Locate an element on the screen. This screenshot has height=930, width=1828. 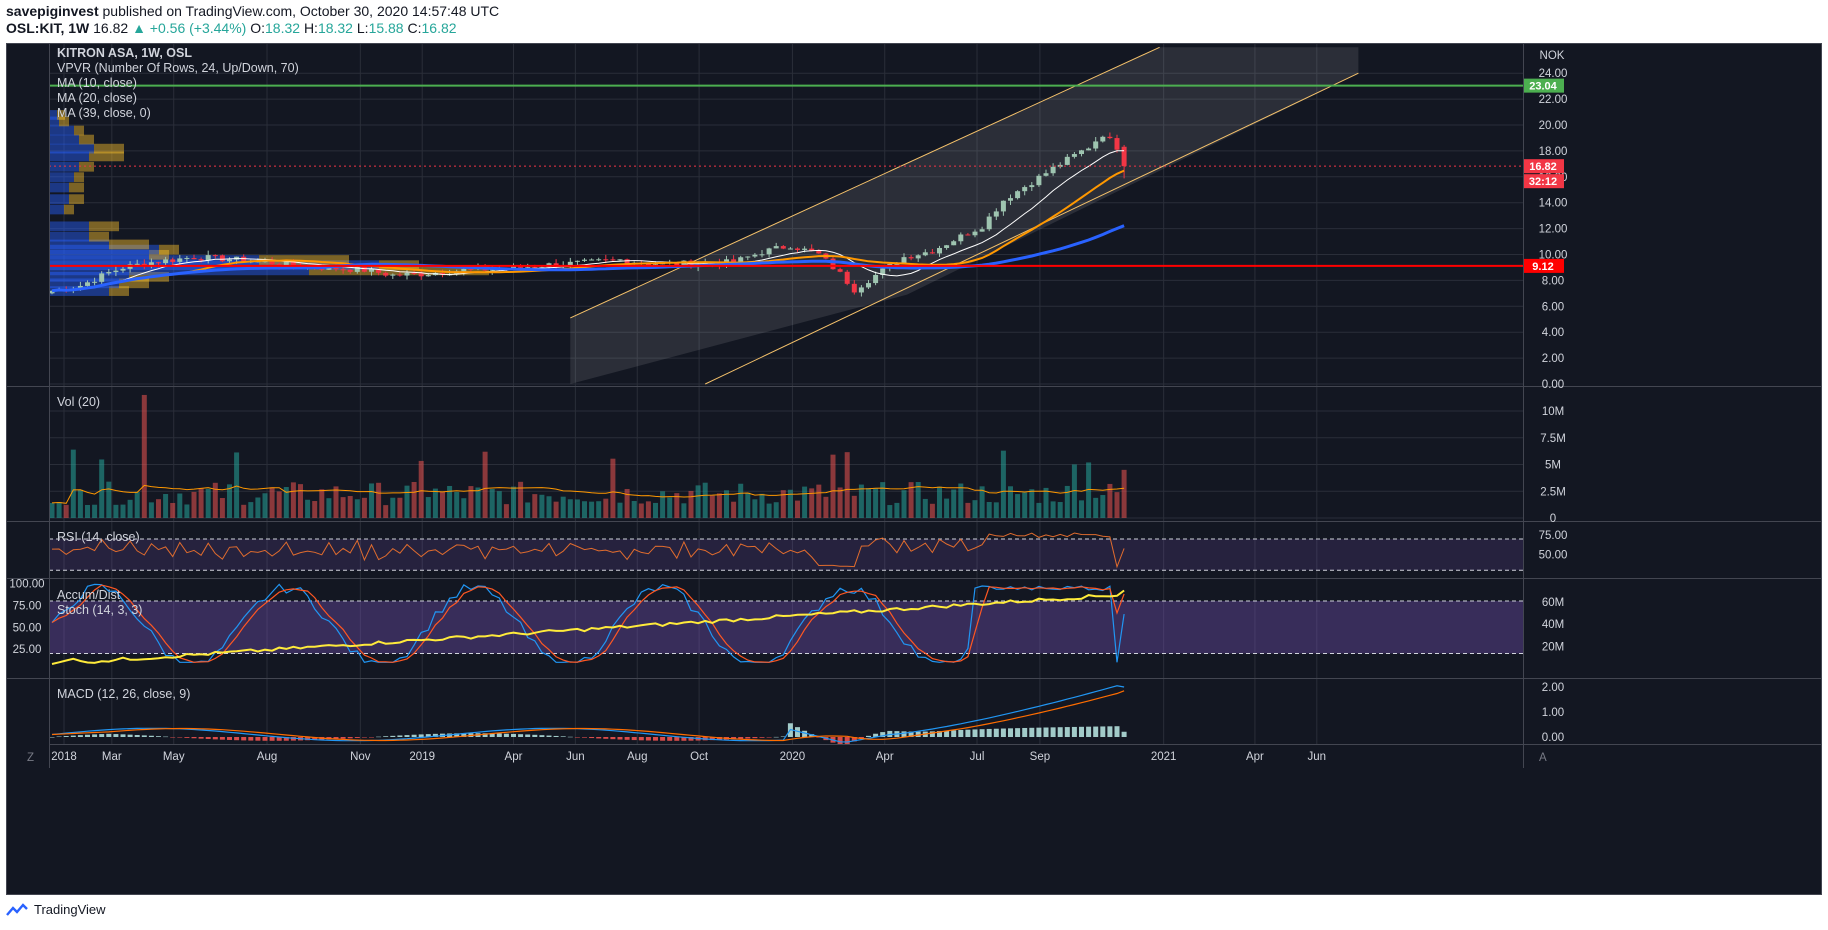
legend-ma20: MA (20, close) is located at coordinates (97, 98).